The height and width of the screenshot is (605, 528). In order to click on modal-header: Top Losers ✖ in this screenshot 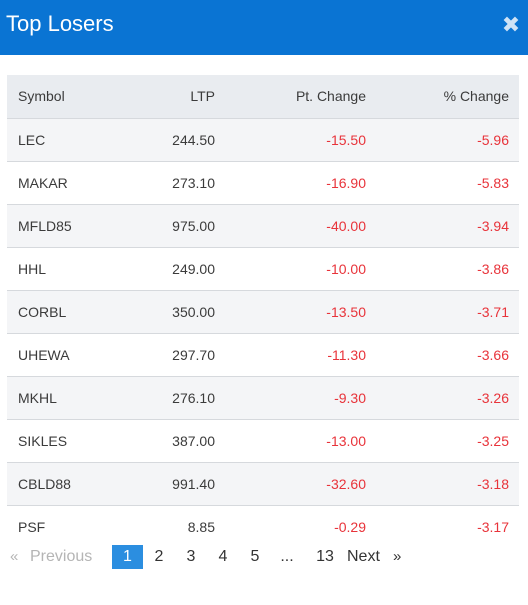, I will do `click(264, 27)`.